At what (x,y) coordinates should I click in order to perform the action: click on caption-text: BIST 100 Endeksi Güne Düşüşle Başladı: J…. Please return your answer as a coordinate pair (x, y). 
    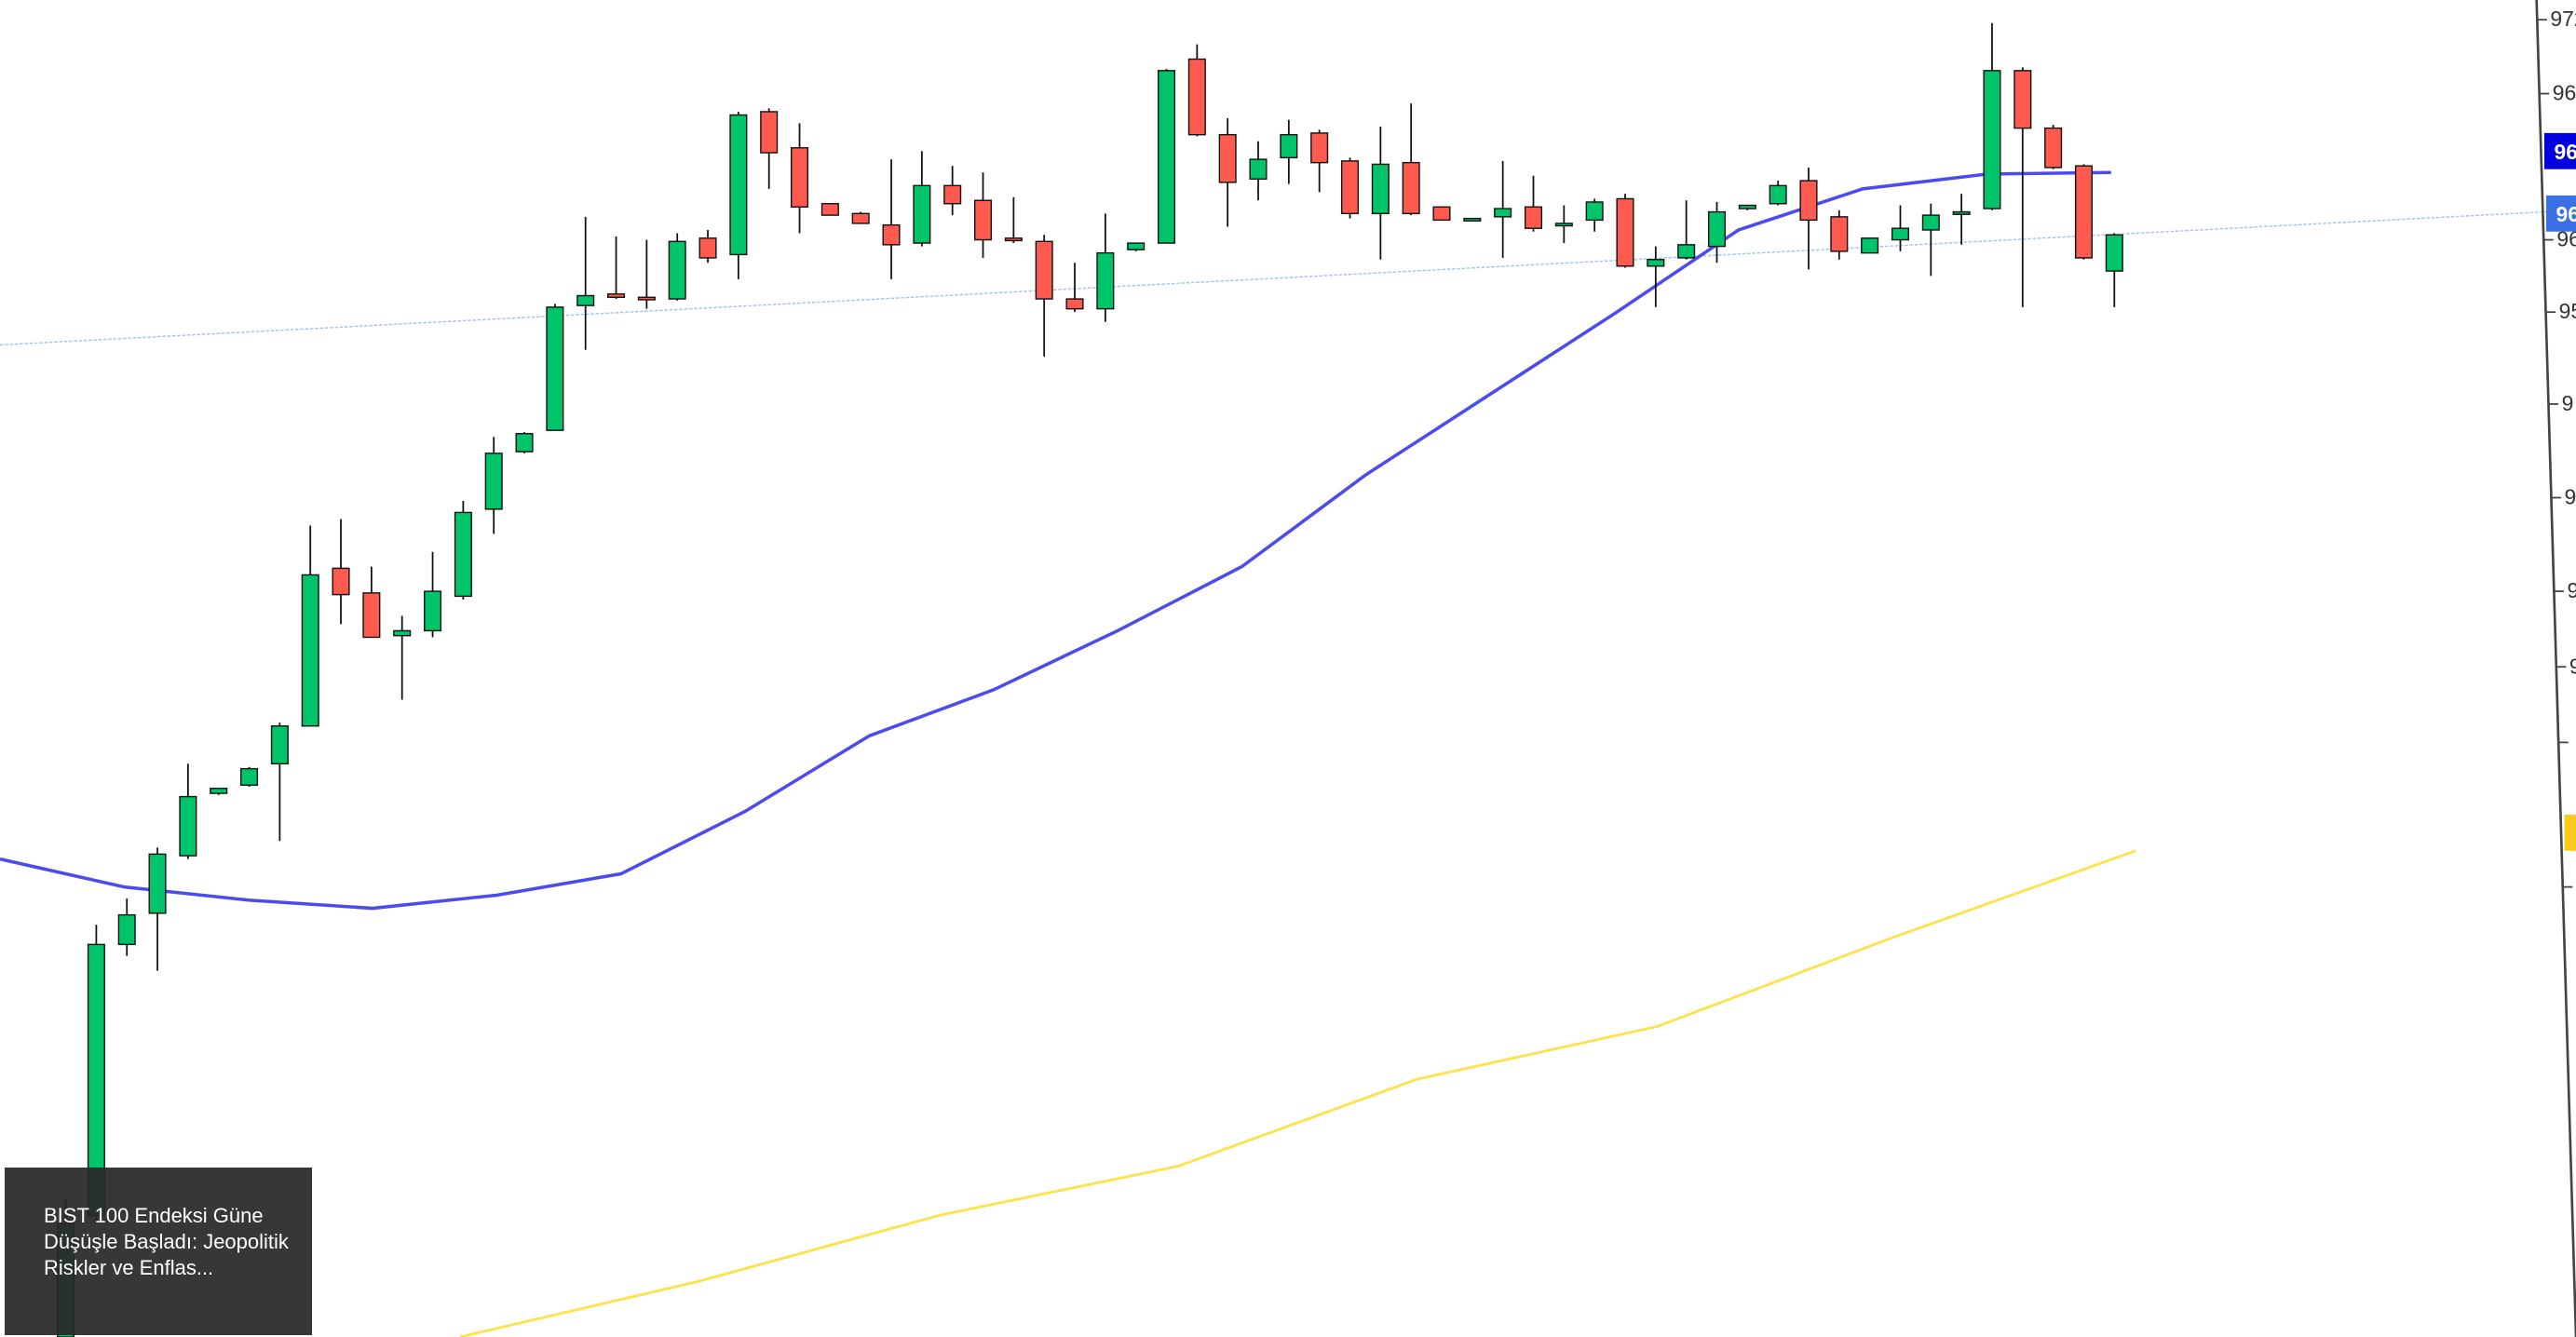
    Looking at the image, I should click on (166, 1242).